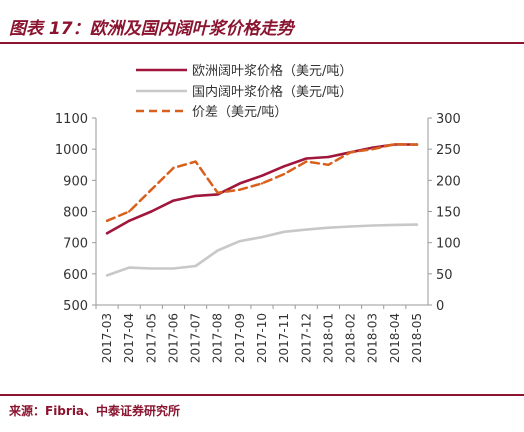 Image resolution: width=524 pixels, height=432 pixels. I want to click on figure-header: 图表 17：欧洲及国内阔叶浆价格走势, so click(262, 22).